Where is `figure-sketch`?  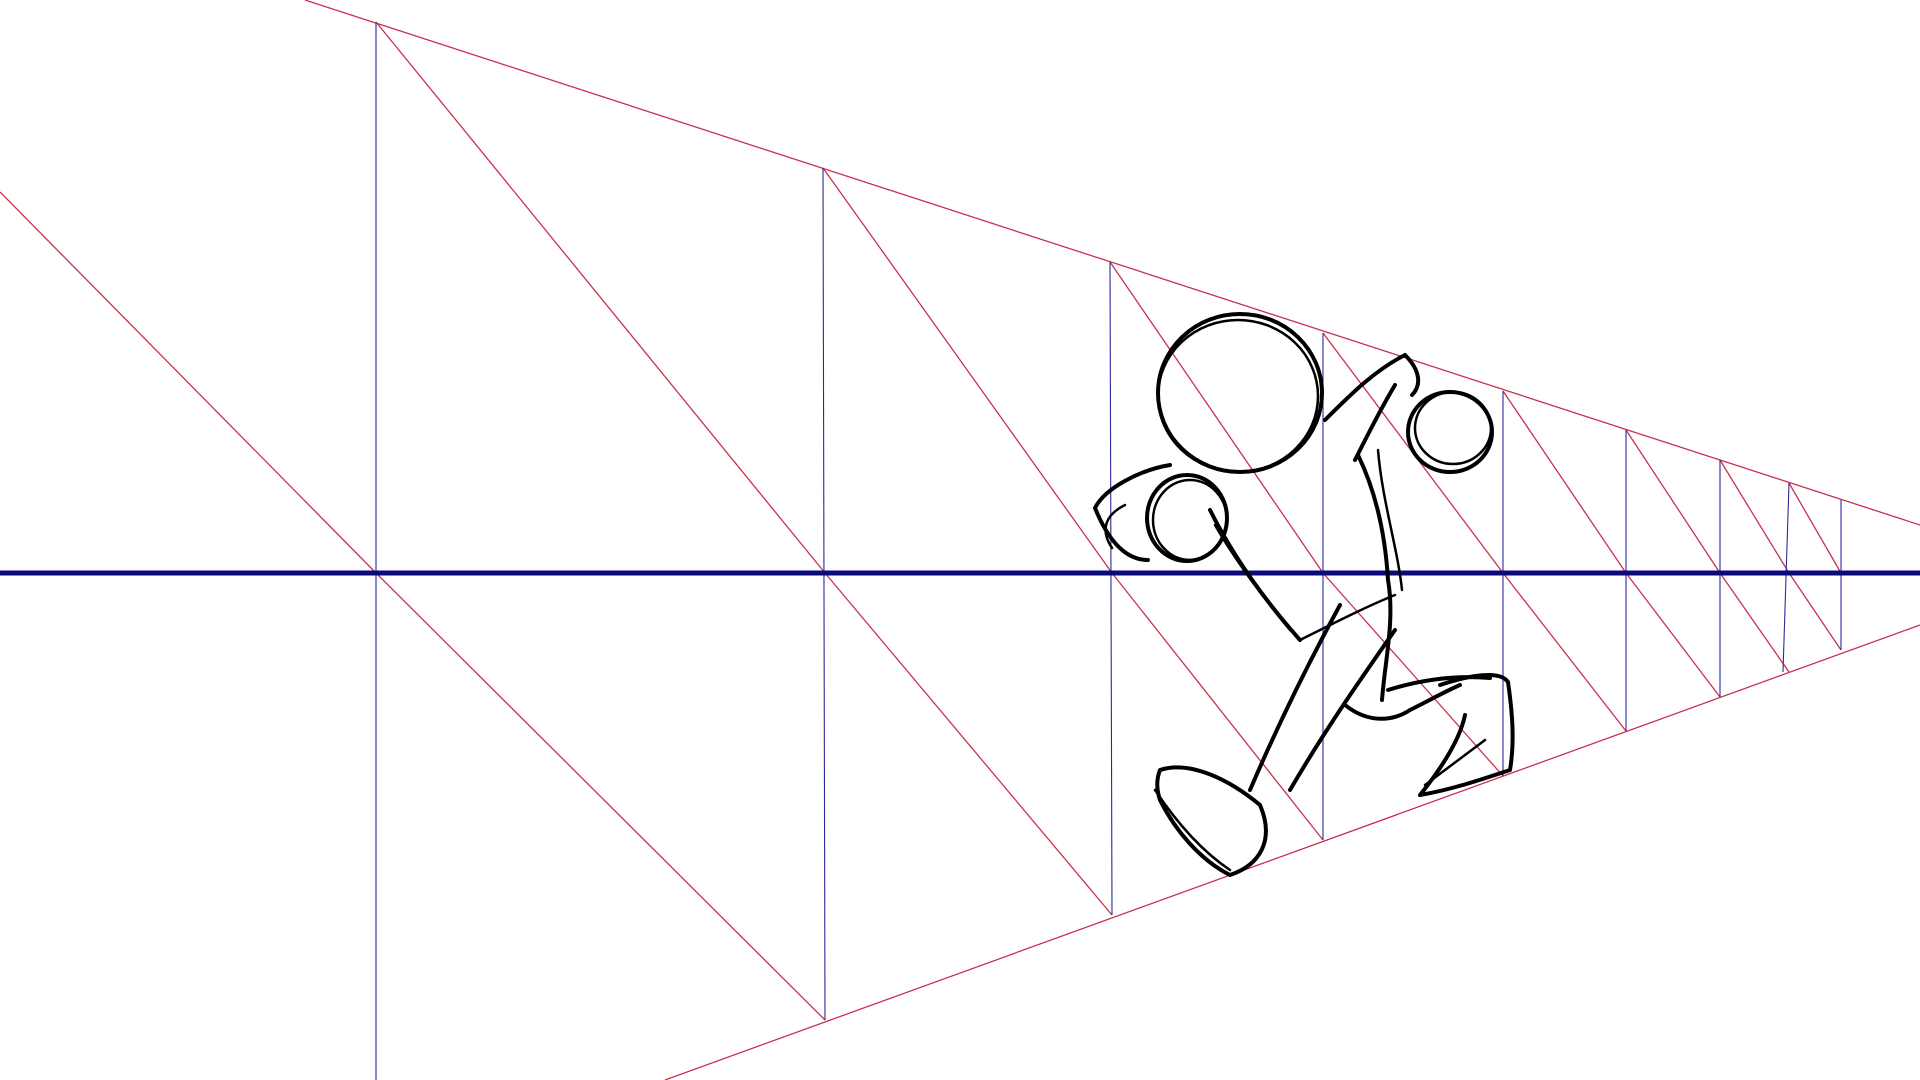
figure-sketch is located at coordinates (1304, 594).